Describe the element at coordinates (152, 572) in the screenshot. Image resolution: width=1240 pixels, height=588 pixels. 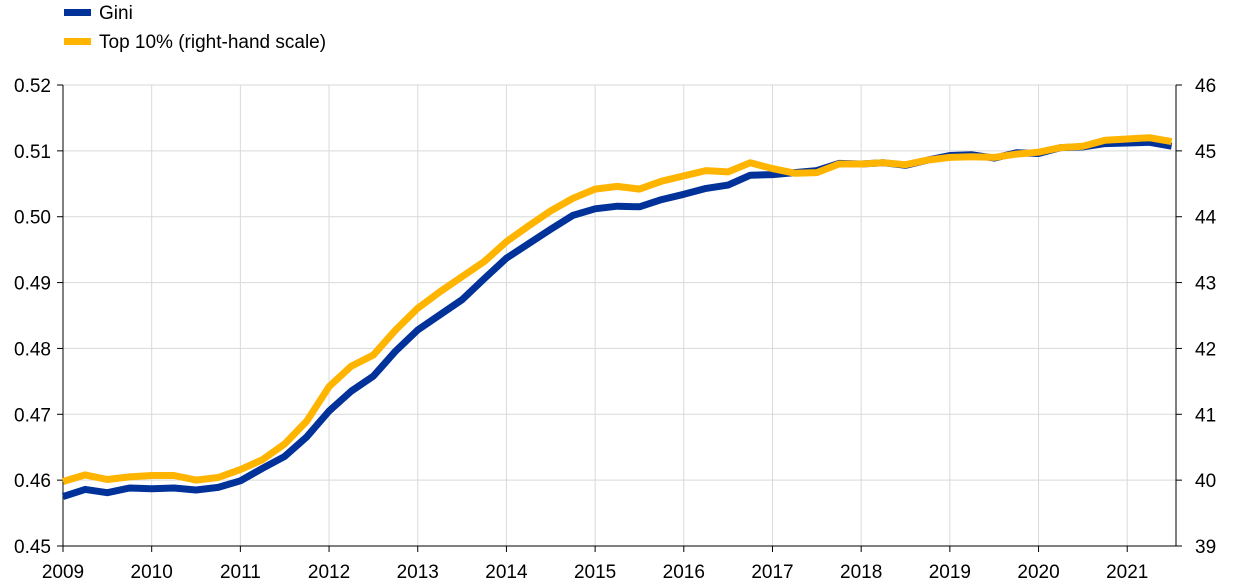
I see `x-tick-label: 2010` at that location.